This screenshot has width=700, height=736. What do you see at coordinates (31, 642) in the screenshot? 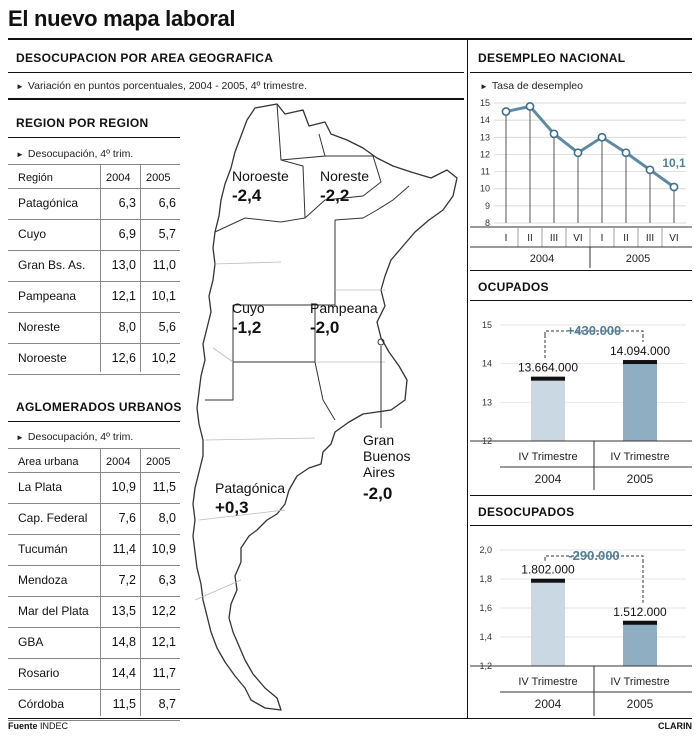
I see `row-name: GBA` at bounding box center [31, 642].